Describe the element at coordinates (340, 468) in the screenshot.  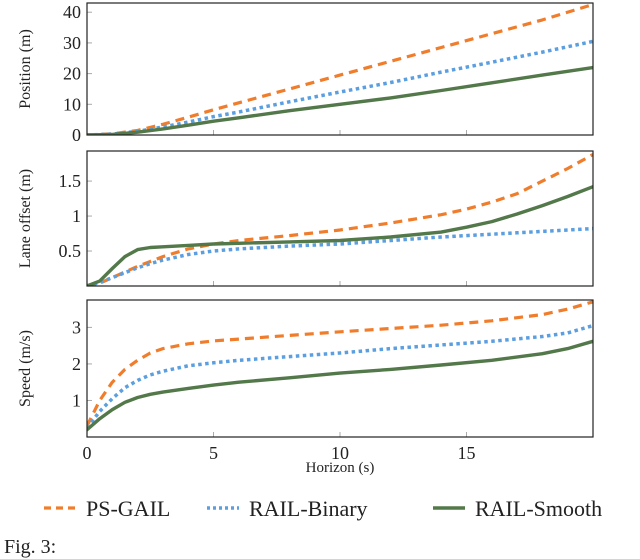
I see `x-axis-label: Horizon (s)` at that location.